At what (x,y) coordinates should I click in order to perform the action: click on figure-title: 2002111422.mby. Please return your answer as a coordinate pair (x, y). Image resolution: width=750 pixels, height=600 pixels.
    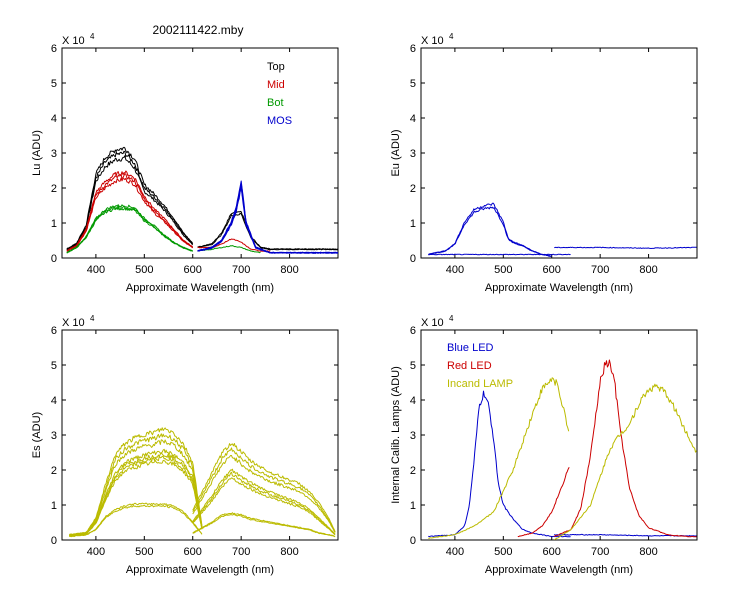
    Looking at the image, I should click on (198, 30).